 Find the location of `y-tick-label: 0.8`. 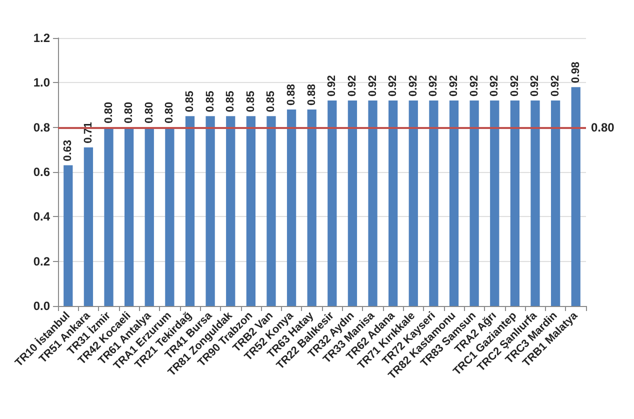

y-tick-label: 0.8 is located at coordinates (41, 127).